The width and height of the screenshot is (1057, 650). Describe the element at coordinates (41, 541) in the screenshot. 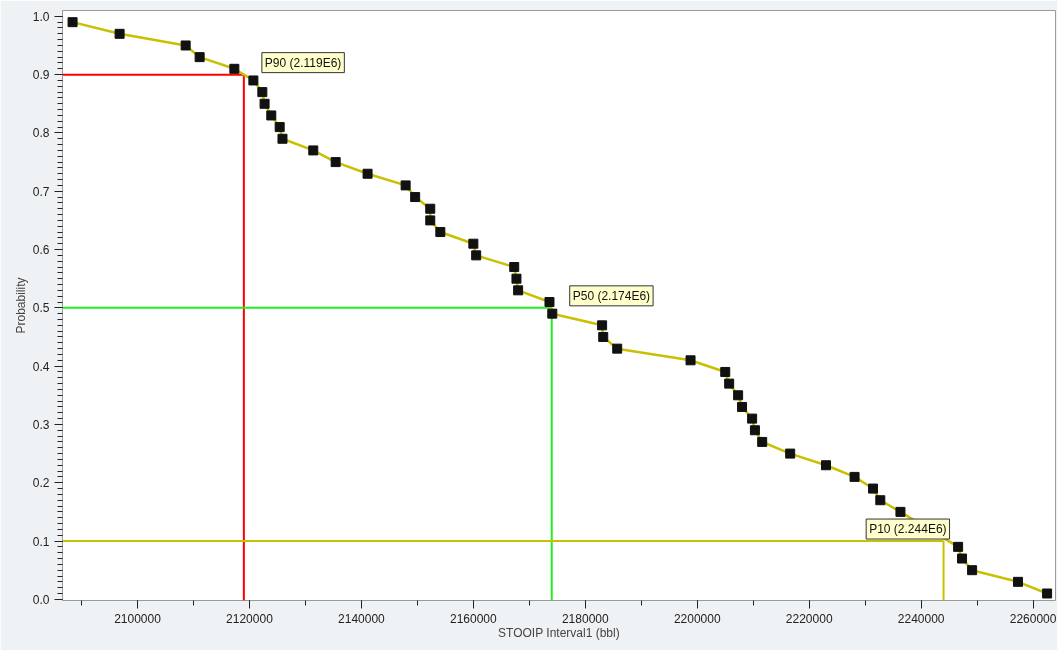

I see `y-tick-label: 0.1` at that location.